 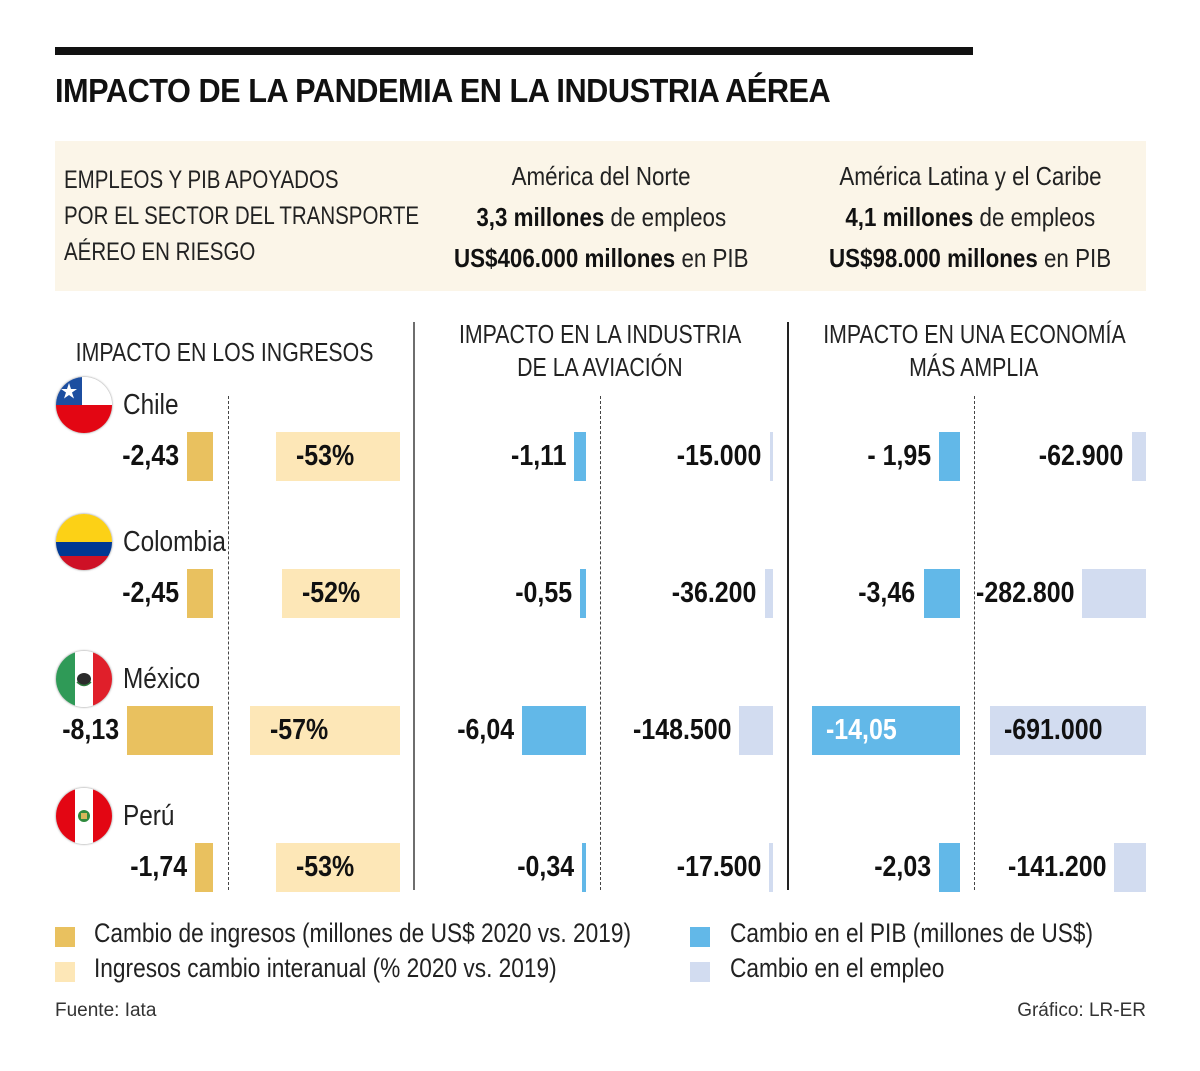 I want to click on country-name: Perú, so click(x=149, y=816).